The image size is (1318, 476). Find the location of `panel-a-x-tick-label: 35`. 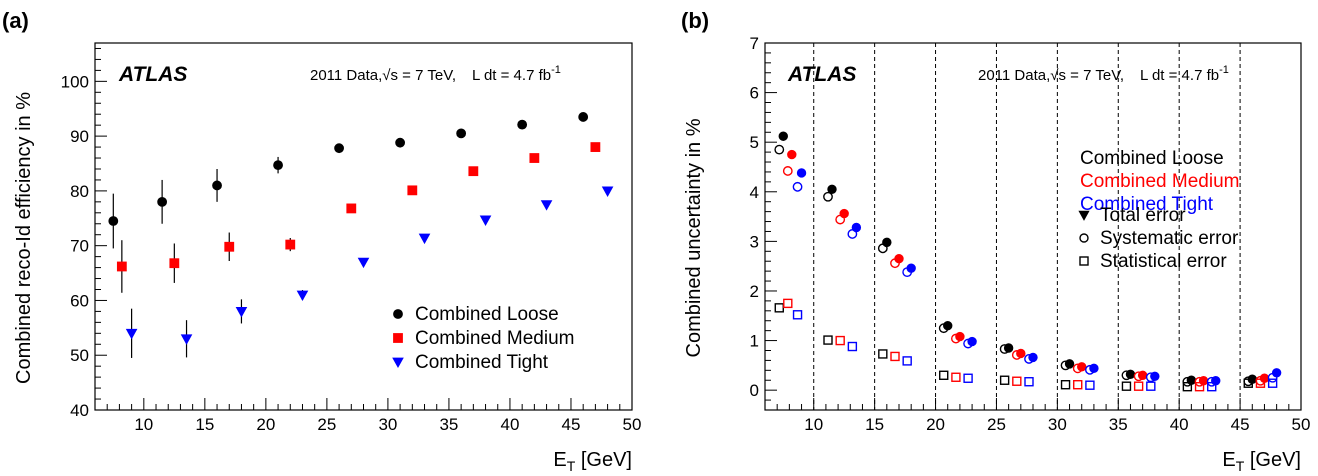

panel-a-x-tick-label: 35 is located at coordinates (448, 424).